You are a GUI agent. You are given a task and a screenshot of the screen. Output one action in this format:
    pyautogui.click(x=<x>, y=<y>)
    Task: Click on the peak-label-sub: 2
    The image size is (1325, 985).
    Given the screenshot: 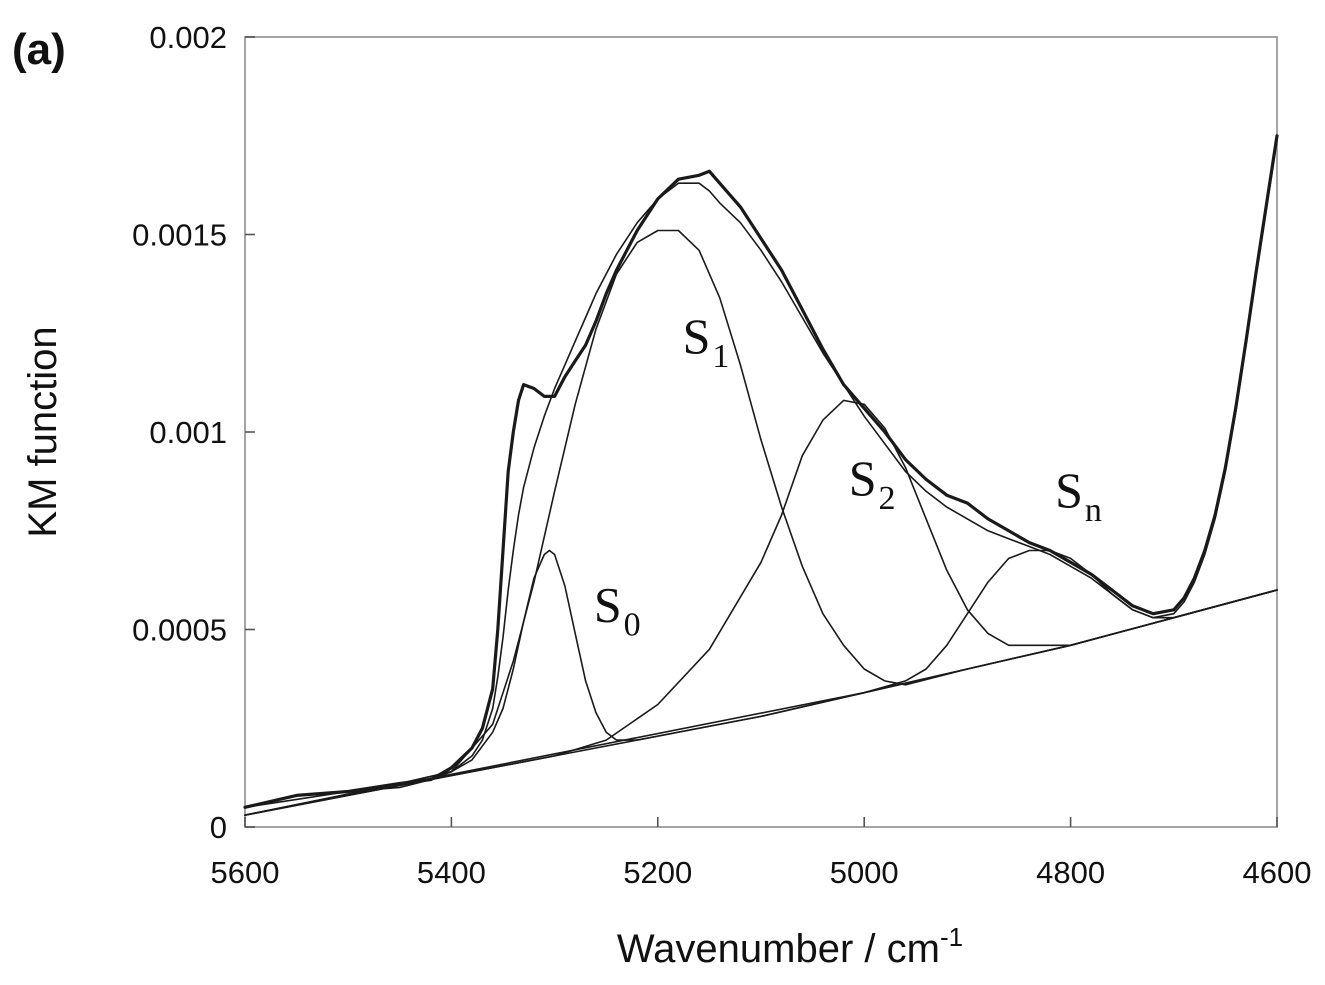 What is the action you would take?
    pyautogui.click(x=887, y=498)
    